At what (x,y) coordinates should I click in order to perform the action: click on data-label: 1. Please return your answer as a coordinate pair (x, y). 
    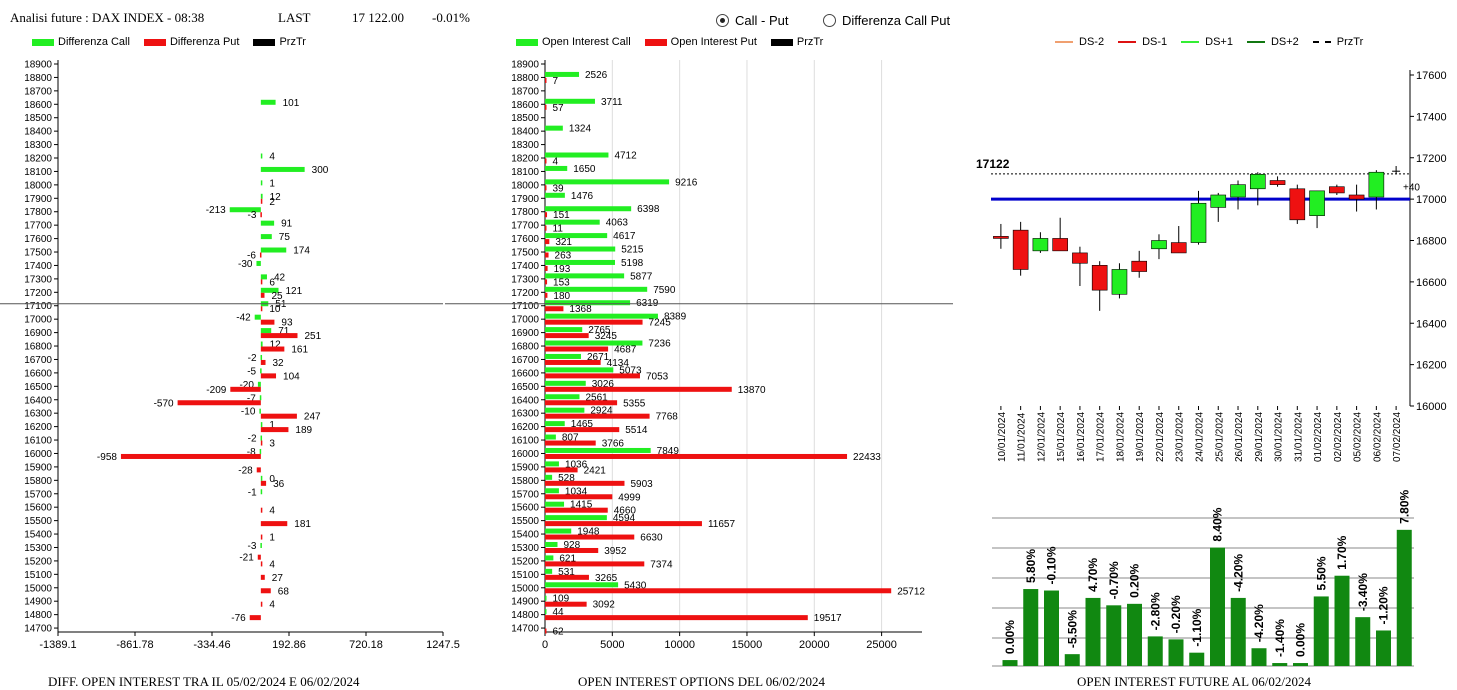
    Looking at the image, I should click on (272, 538).